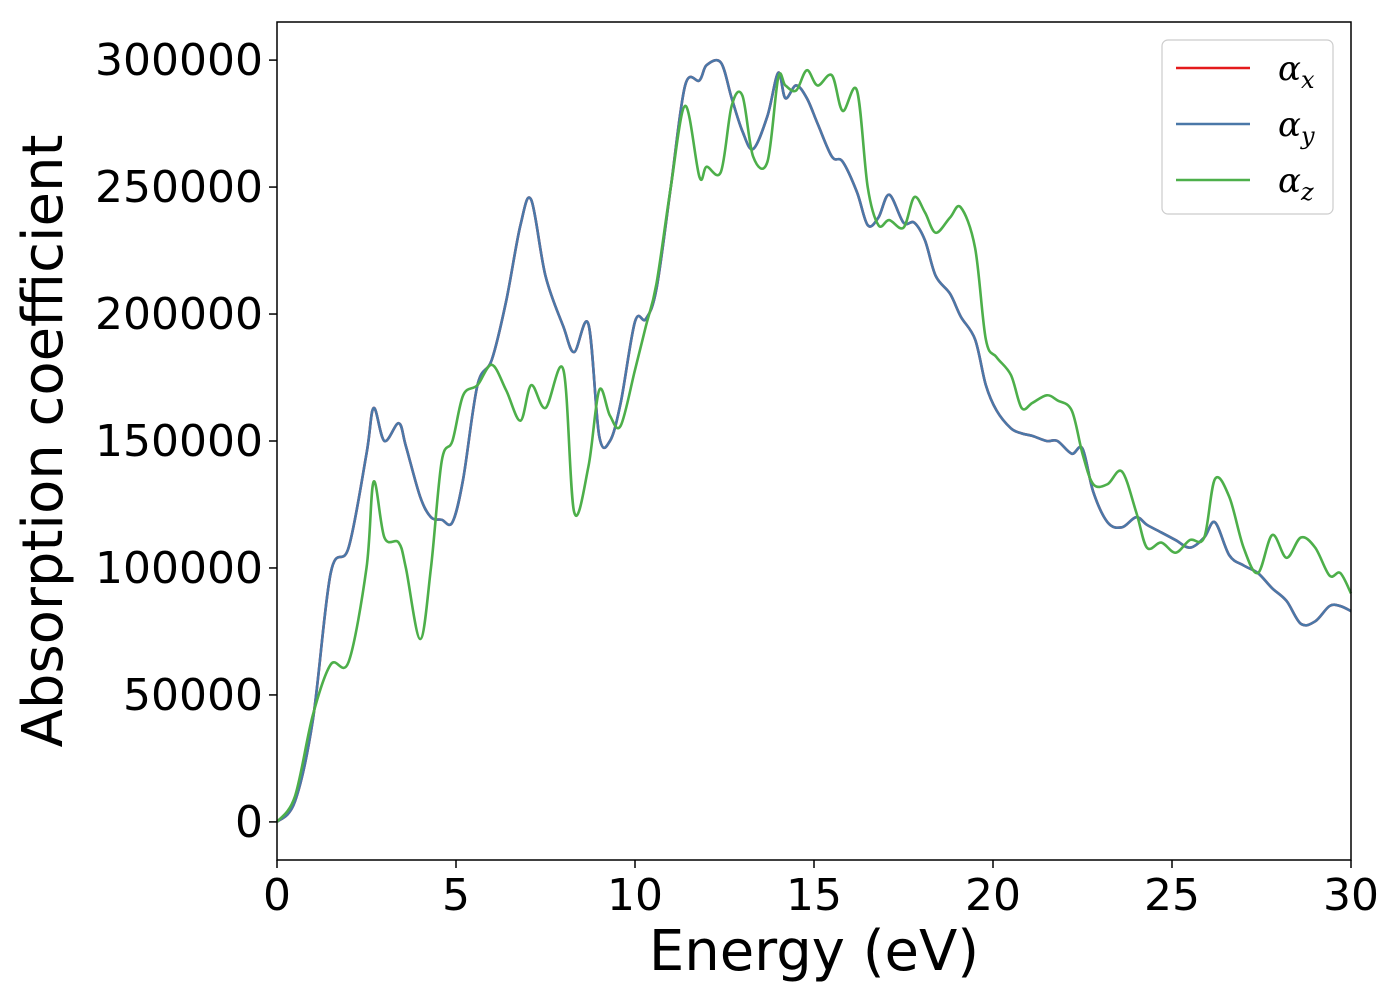 This screenshot has width=1400, height=1000. Describe the element at coordinates (814, 951) in the screenshot. I see `x-axis-label: Energy (eV)` at that location.